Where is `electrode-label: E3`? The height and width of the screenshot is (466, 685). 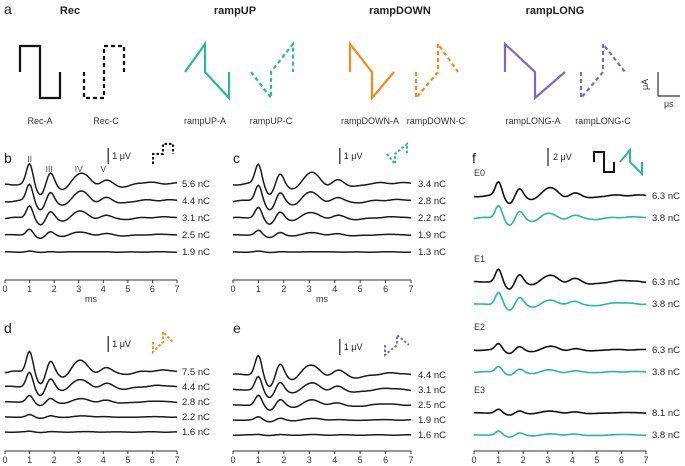 electrode-label: E3 is located at coordinates (479, 390).